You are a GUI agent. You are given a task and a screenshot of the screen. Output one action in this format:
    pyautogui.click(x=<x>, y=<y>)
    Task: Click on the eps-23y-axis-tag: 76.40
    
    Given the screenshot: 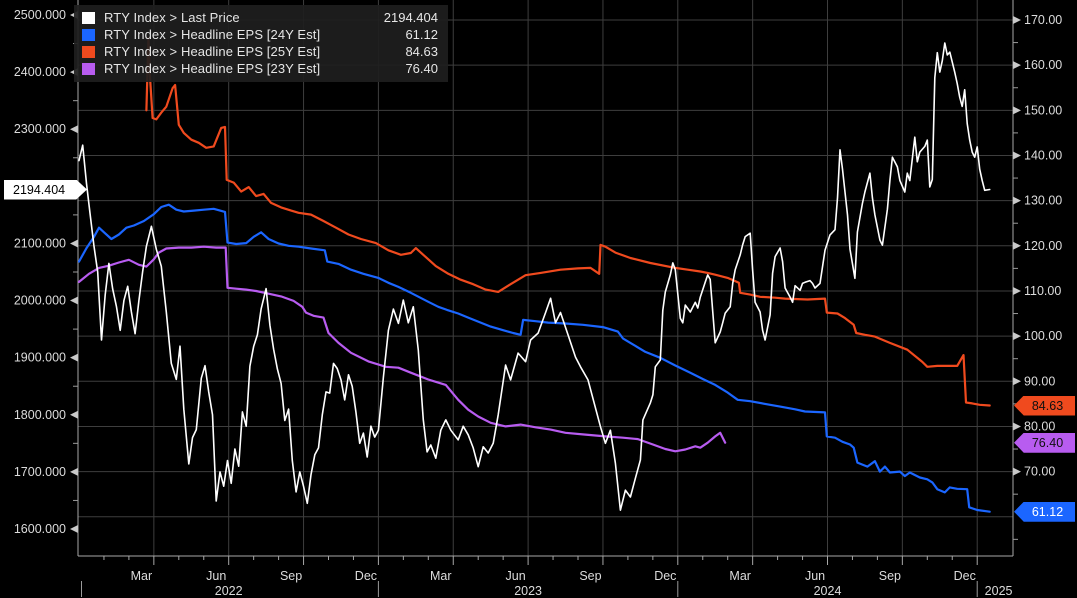 What is the action you would take?
    pyautogui.click(x=1044, y=442)
    